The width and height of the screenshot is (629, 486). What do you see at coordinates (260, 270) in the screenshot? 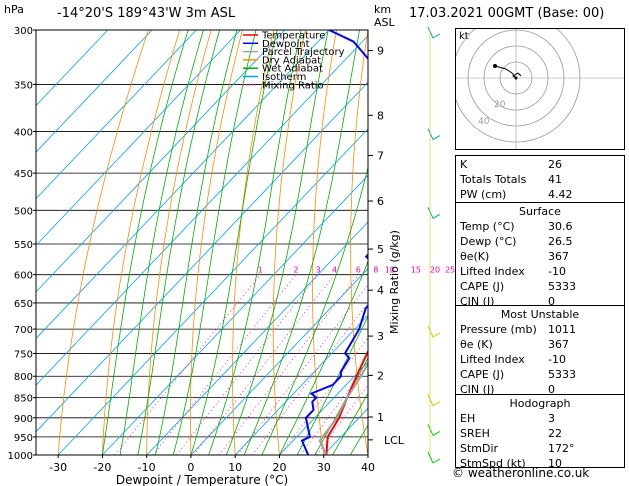
I see `mixing-ratio-label: 1` at bounding box center [260, 270].